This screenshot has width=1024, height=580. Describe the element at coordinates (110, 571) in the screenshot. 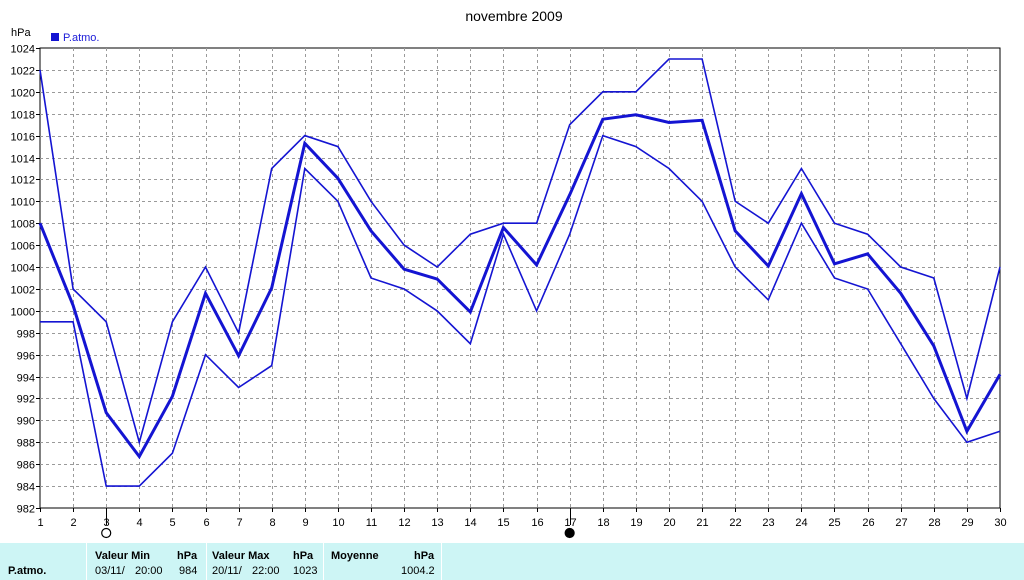

I see `min-date: 03/11/` at that location.